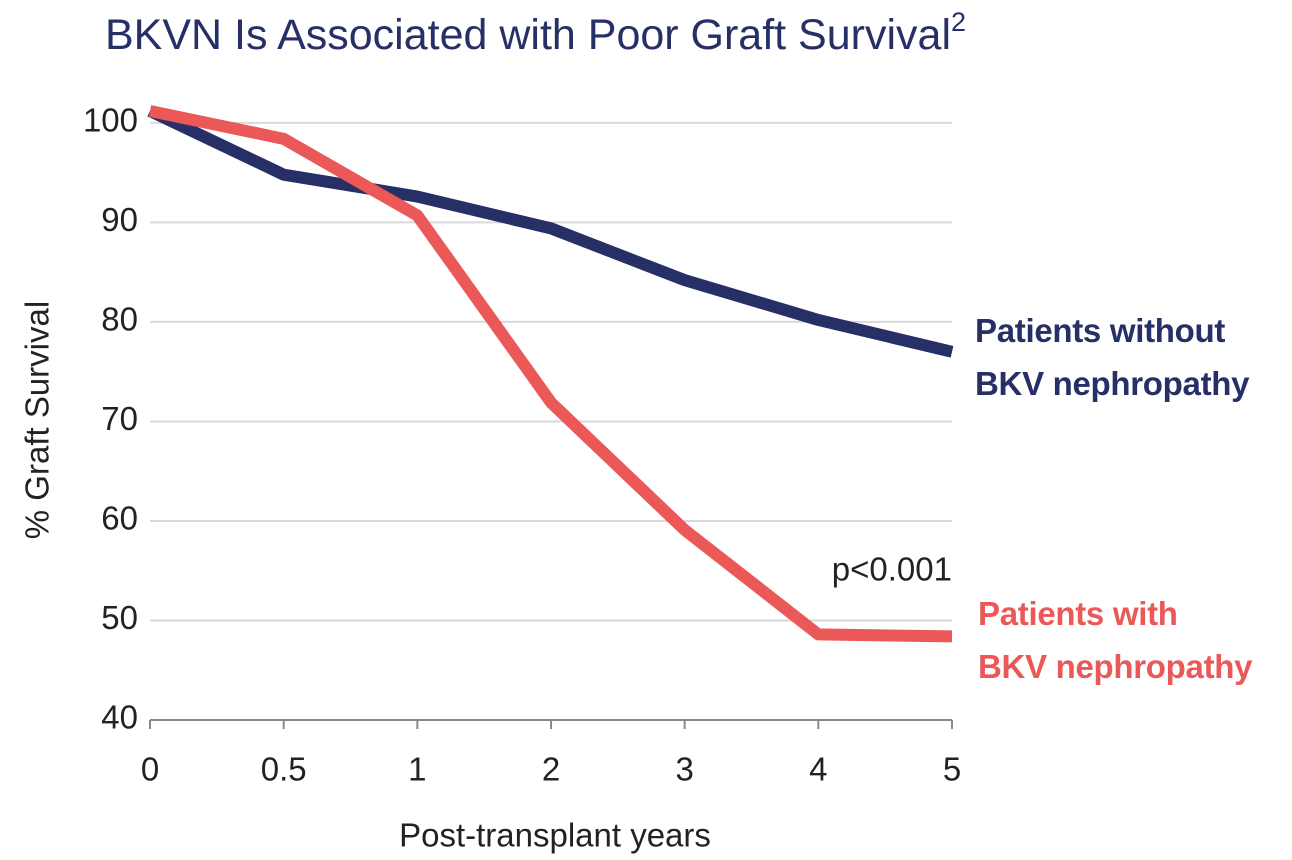 The height and width of the screenshot is (860, 1292). I want to click on x-tick-label: 5, so click(952, 769).